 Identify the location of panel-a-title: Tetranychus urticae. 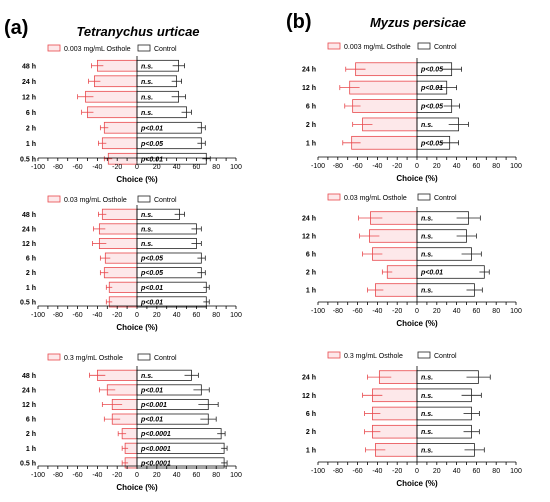
(137, 31).